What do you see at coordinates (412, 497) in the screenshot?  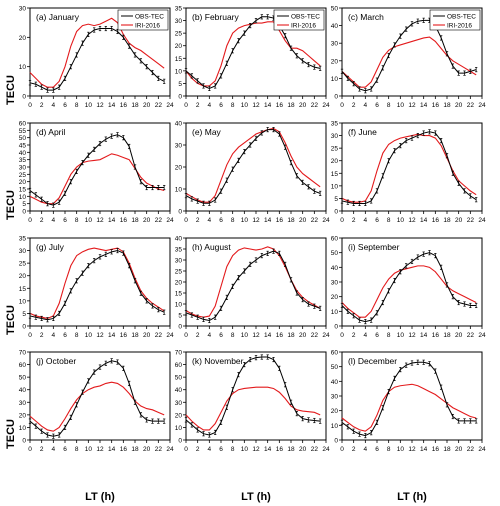 I see `x-axis-title-col-3: LT (h)` at bounding box center [412, 497].